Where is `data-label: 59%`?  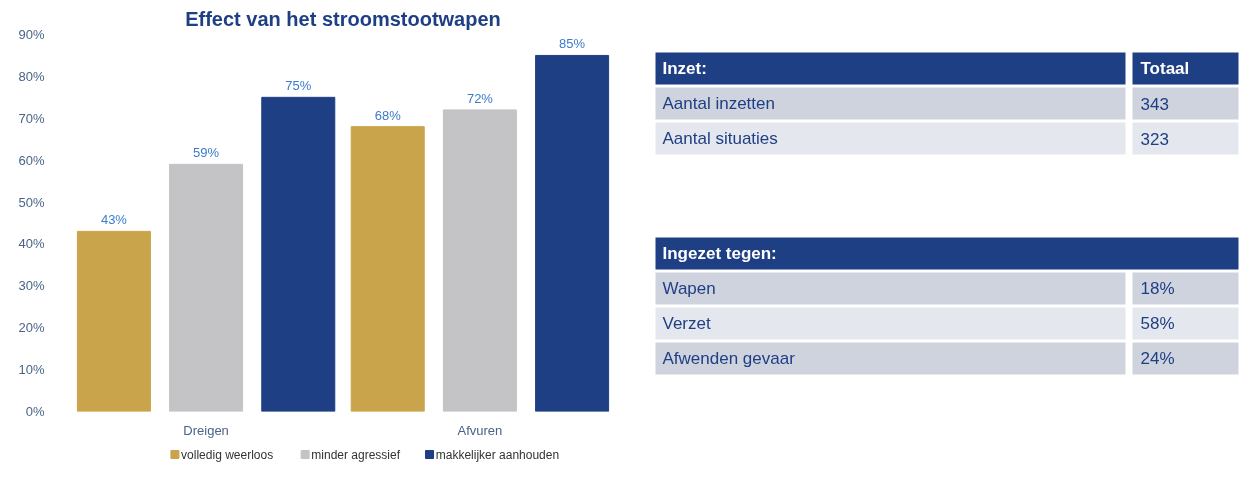 data-label: 59% is located at coordinates (206, 153).